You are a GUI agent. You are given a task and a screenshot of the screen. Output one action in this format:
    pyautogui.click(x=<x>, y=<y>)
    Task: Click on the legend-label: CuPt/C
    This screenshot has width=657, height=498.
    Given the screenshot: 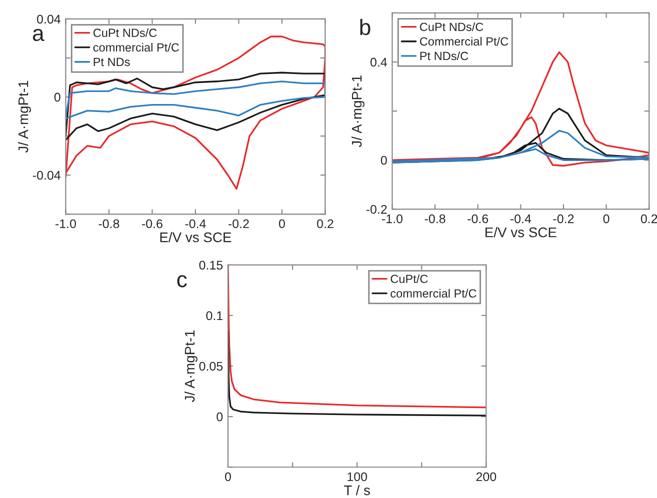 What is the action you would take?
    pyautogui.click(x=409, y=279)
    